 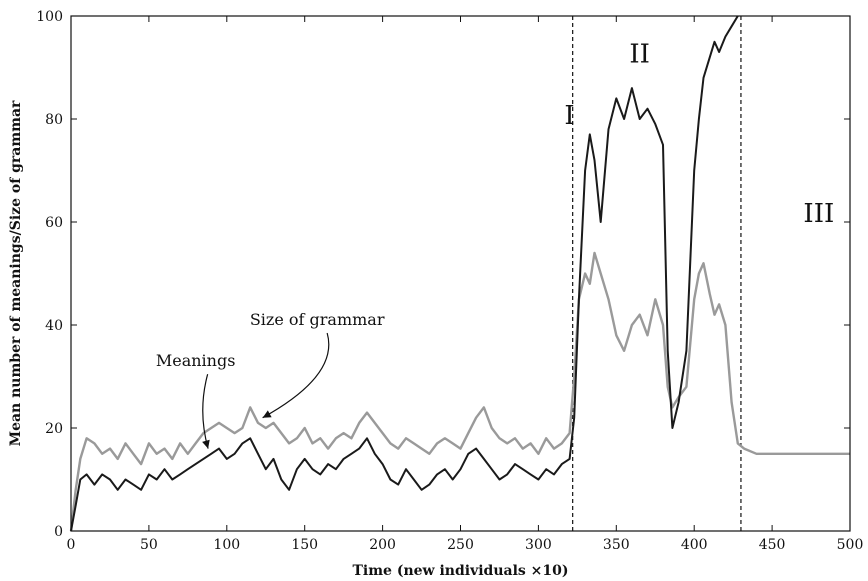 I want to click on region-label: I, so click(x=569, y=116).